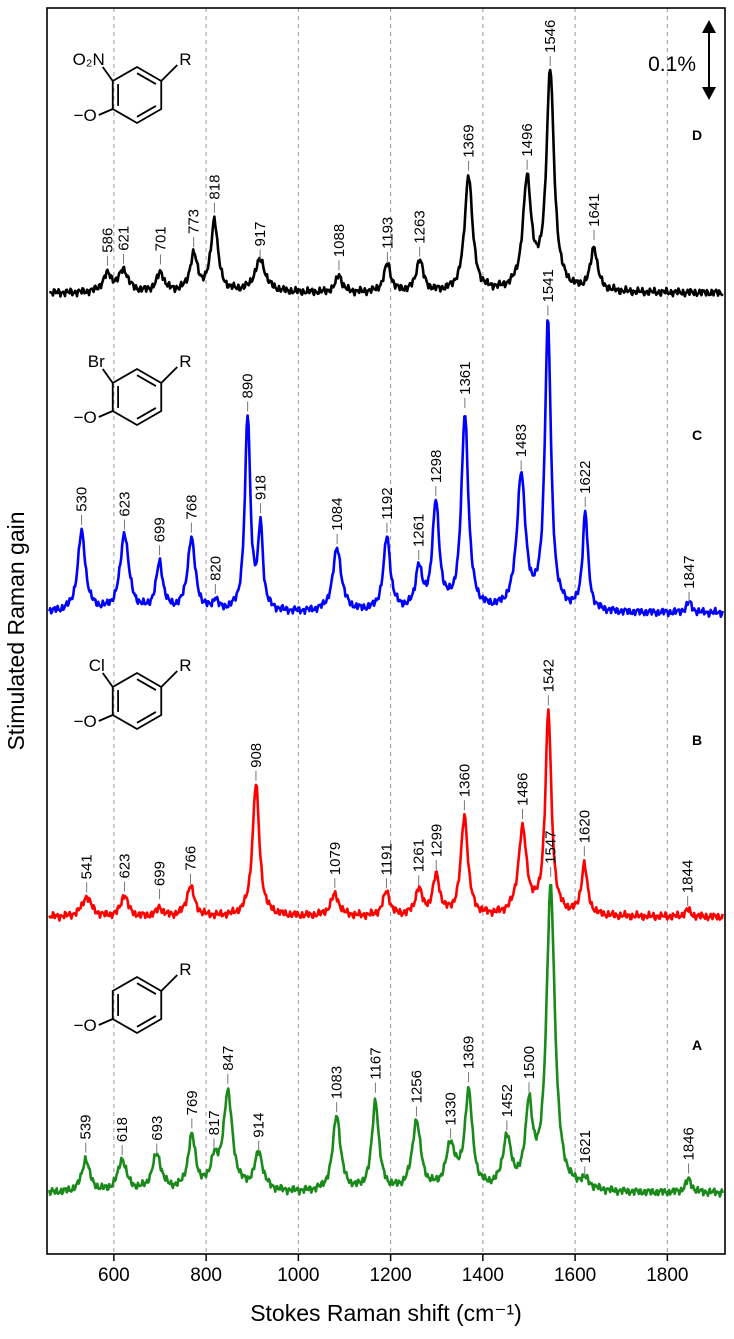 Image resolution: width=734 pixels, height=1339 pixels. What do you see at coordinates (132, 542) in the screenshot?
I see `molecule-structures: R −O O₂N R −O Br R −O Cl R −O` at bounding box center [132, 542].